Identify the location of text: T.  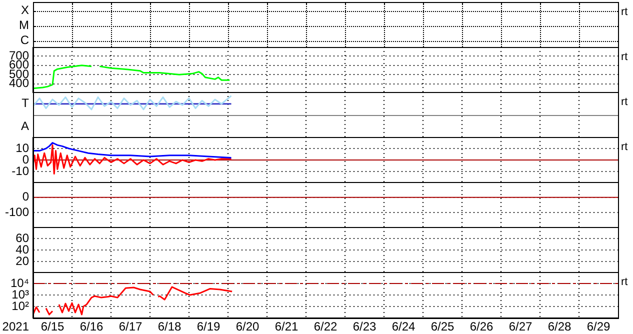
(26, 103).